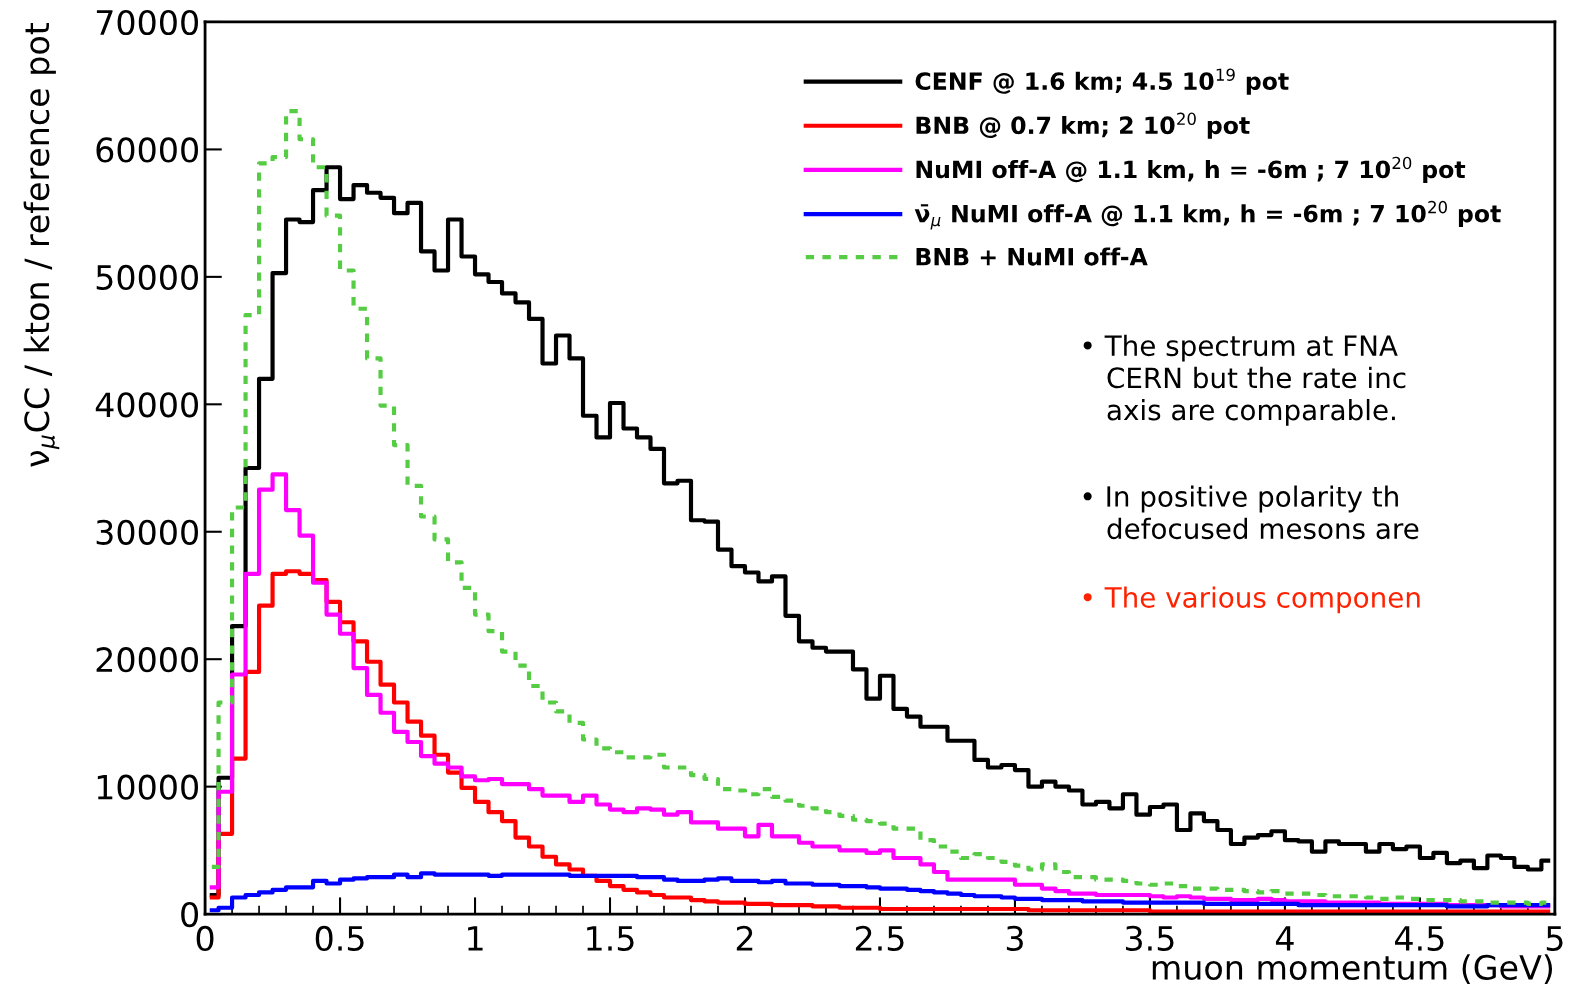  I want to click on y-tick-label: 10000, so click(147, 787).